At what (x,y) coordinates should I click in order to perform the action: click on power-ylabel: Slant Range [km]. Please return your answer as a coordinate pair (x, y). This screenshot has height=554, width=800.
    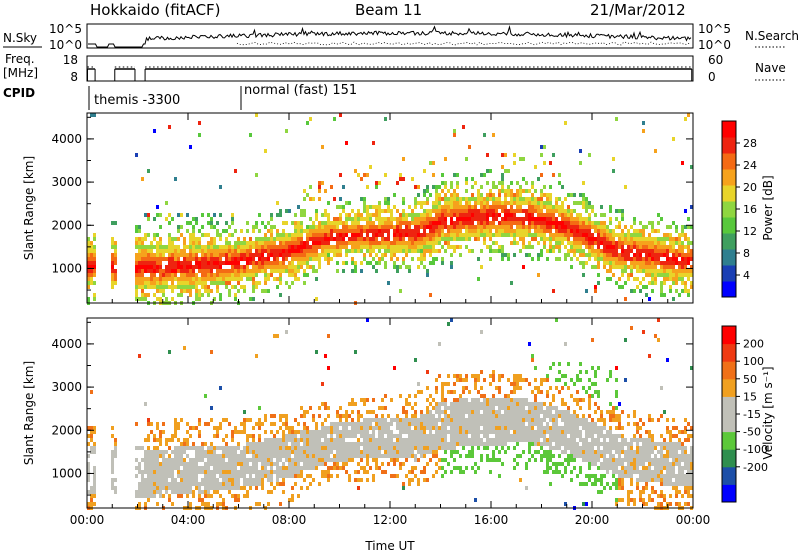
    Looking at the image, I should click on (29, 208).